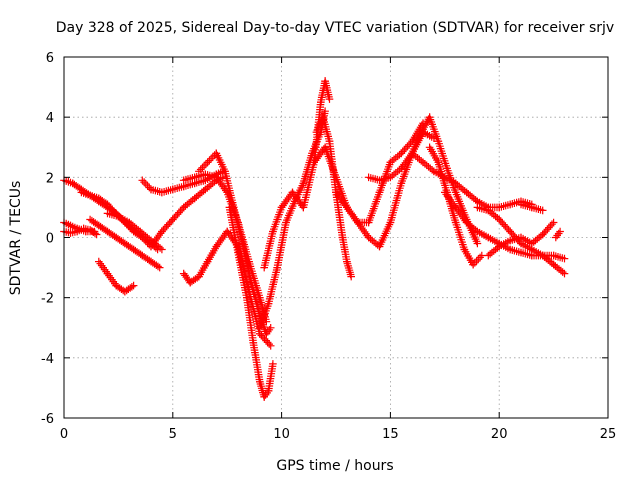 Image resolution: width=640 pixels, height=480 pixels. I want to click on x-tick-label: 0, so click(64, 434).